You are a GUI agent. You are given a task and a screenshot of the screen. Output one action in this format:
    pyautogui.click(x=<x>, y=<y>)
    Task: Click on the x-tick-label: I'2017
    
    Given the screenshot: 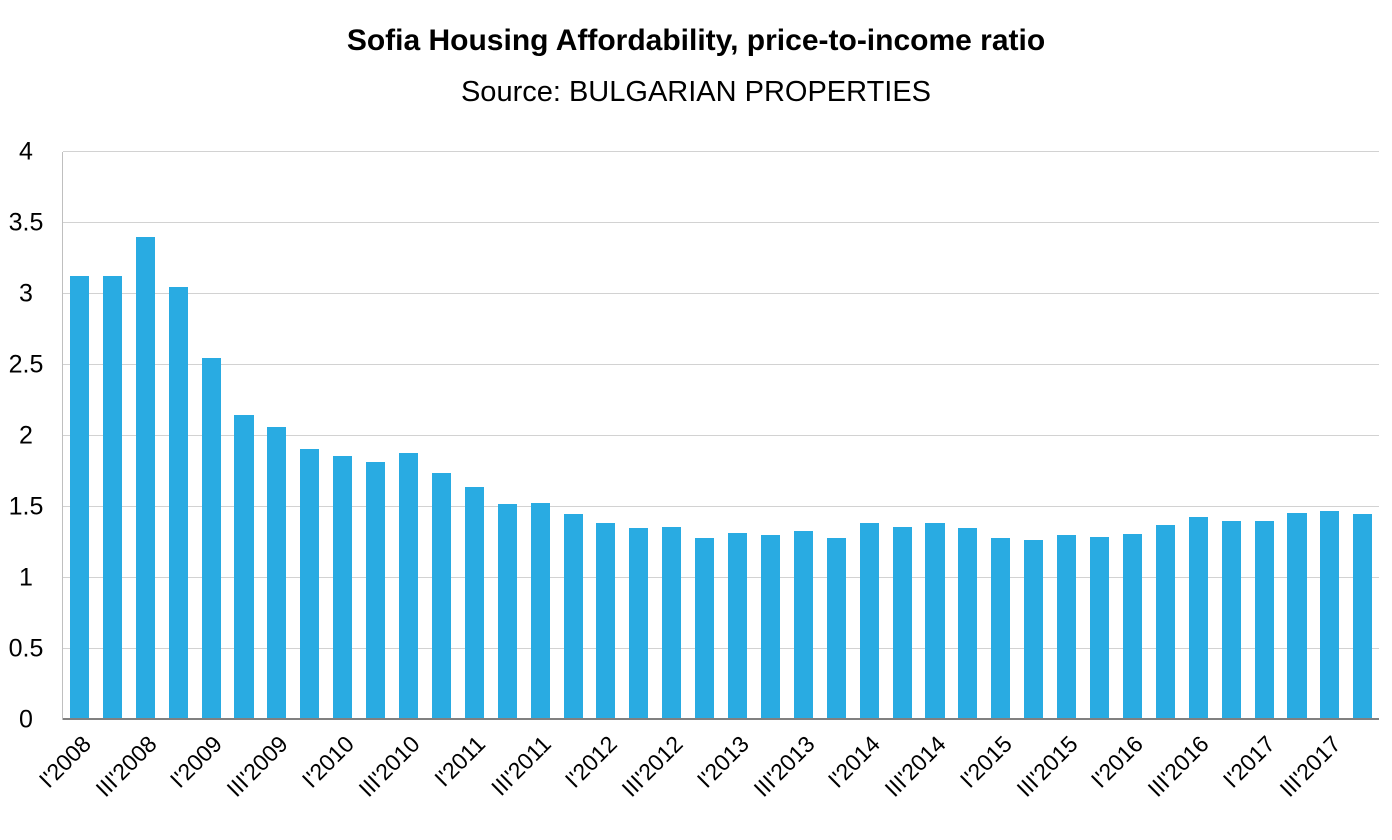 What is the action you would take?
    pyautogui.click(x=1248, y=761)
    